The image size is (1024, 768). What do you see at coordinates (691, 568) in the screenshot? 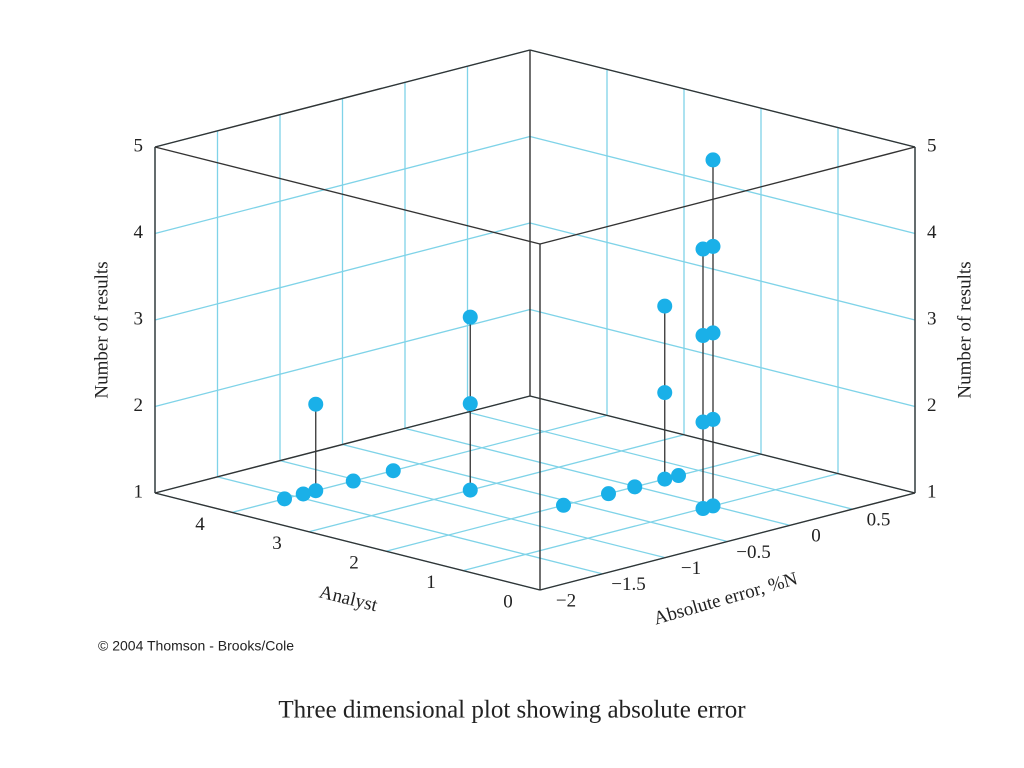
I see `x-tick-label: −1` at bounding box center [691, 568].